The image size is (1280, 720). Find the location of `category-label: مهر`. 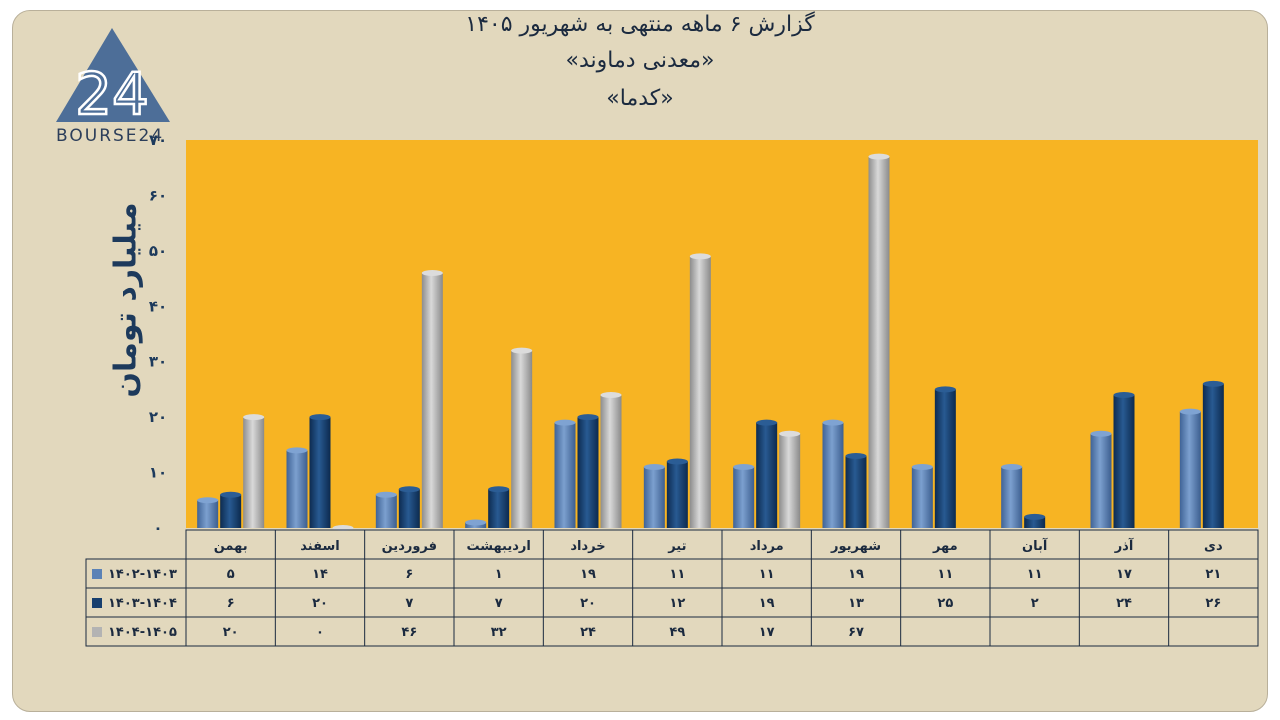

category-label: مهر is located at coordinates (945, 546).